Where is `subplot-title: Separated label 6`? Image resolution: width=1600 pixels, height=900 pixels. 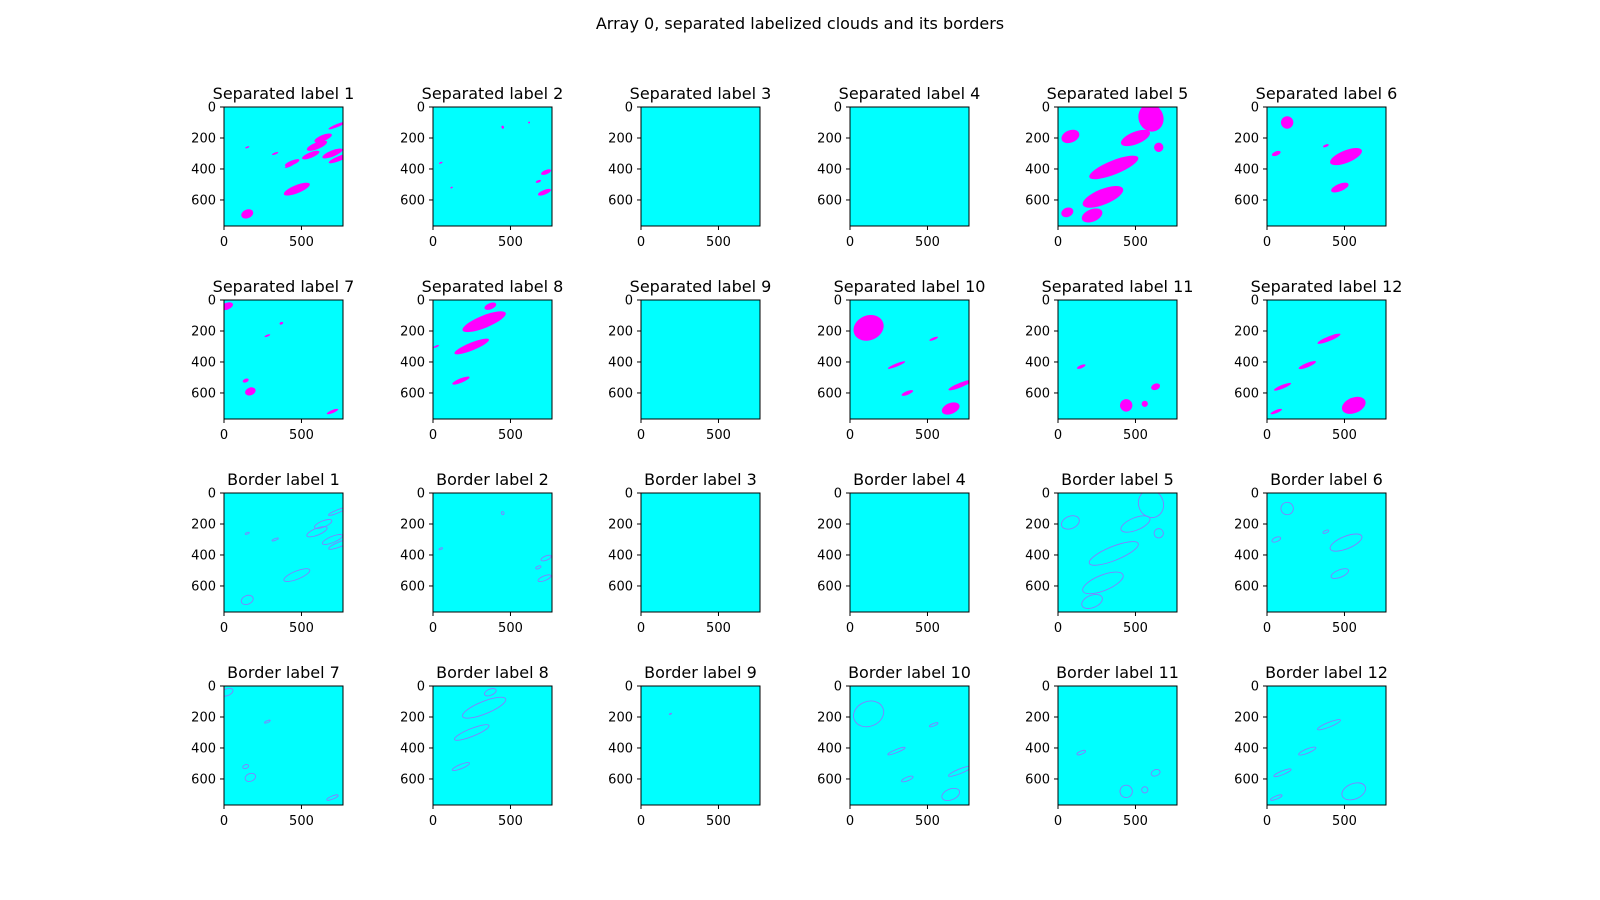 subplot-title: Separated label 6 is located at coordinates (1327, 93).